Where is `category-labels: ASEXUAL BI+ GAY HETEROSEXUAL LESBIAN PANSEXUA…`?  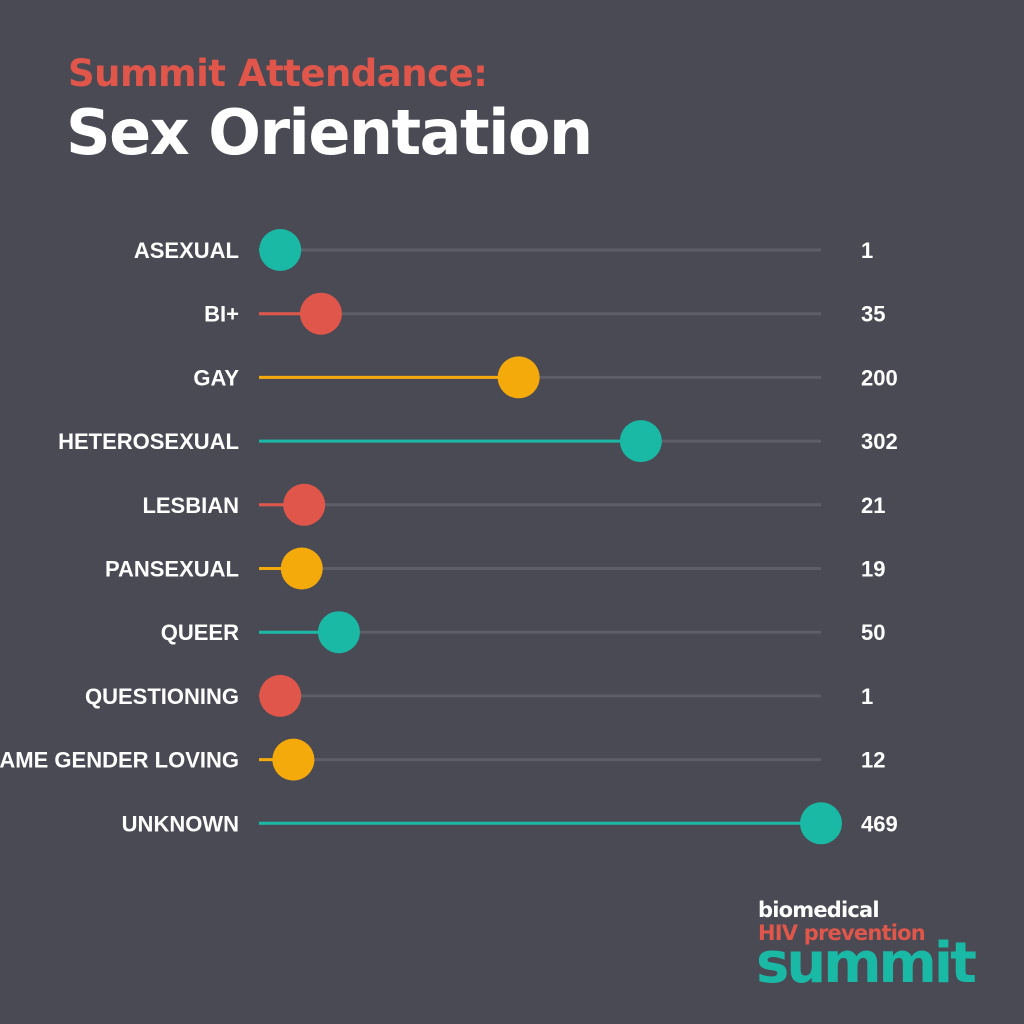
category-labels: ASEXUAL BI+ GAY HETEROSEXUAL LESBIAN PANSEXUA… is located at coordinates (119, 537).